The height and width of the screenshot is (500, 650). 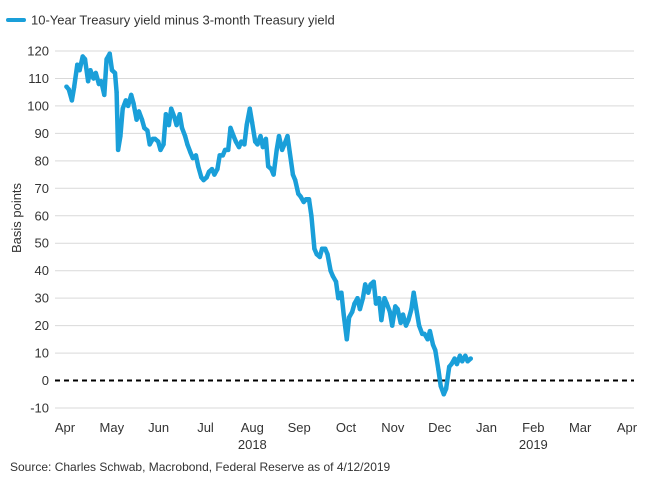 I want to click on y-tick-label: 60, so click(x=42, y=215).